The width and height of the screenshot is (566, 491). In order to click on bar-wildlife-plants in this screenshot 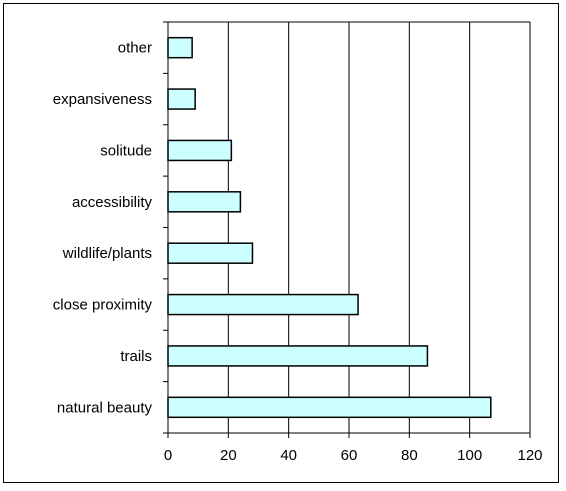, I will do `click(210, 253)`.